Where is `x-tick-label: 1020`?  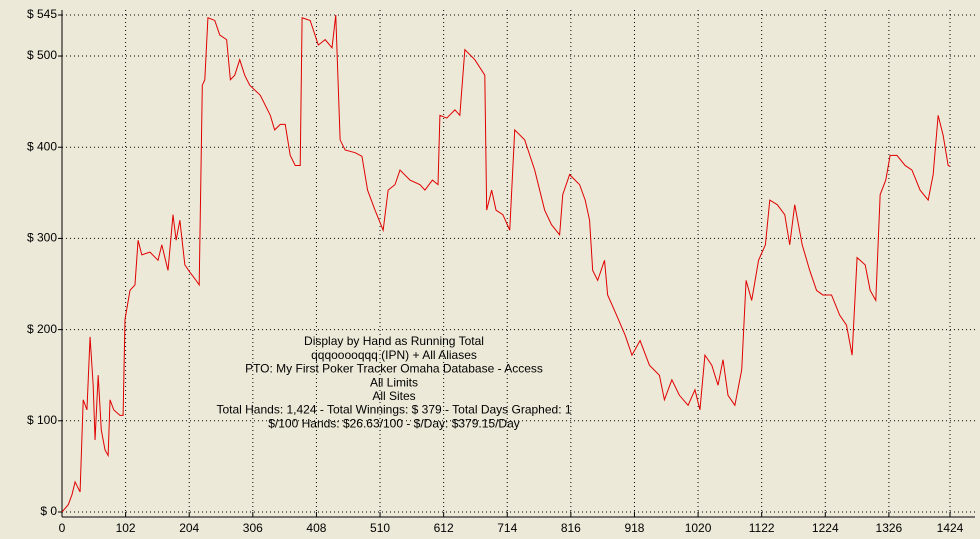
x-tick-label: 1020 is located at coordinates (698, 528).